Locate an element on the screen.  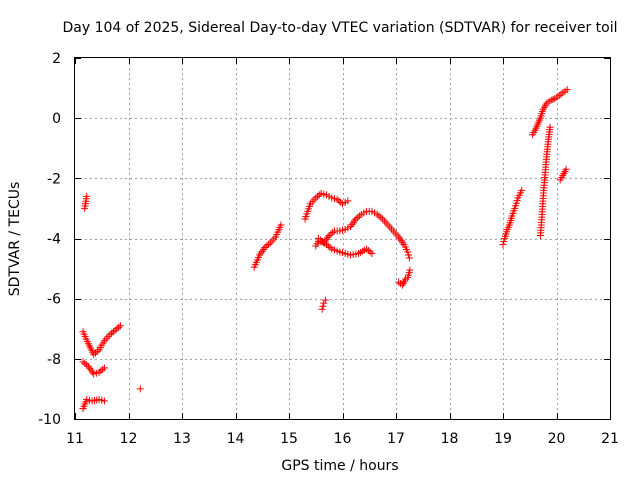
x-tick-label: 18 is located at coordinates (450, 439).